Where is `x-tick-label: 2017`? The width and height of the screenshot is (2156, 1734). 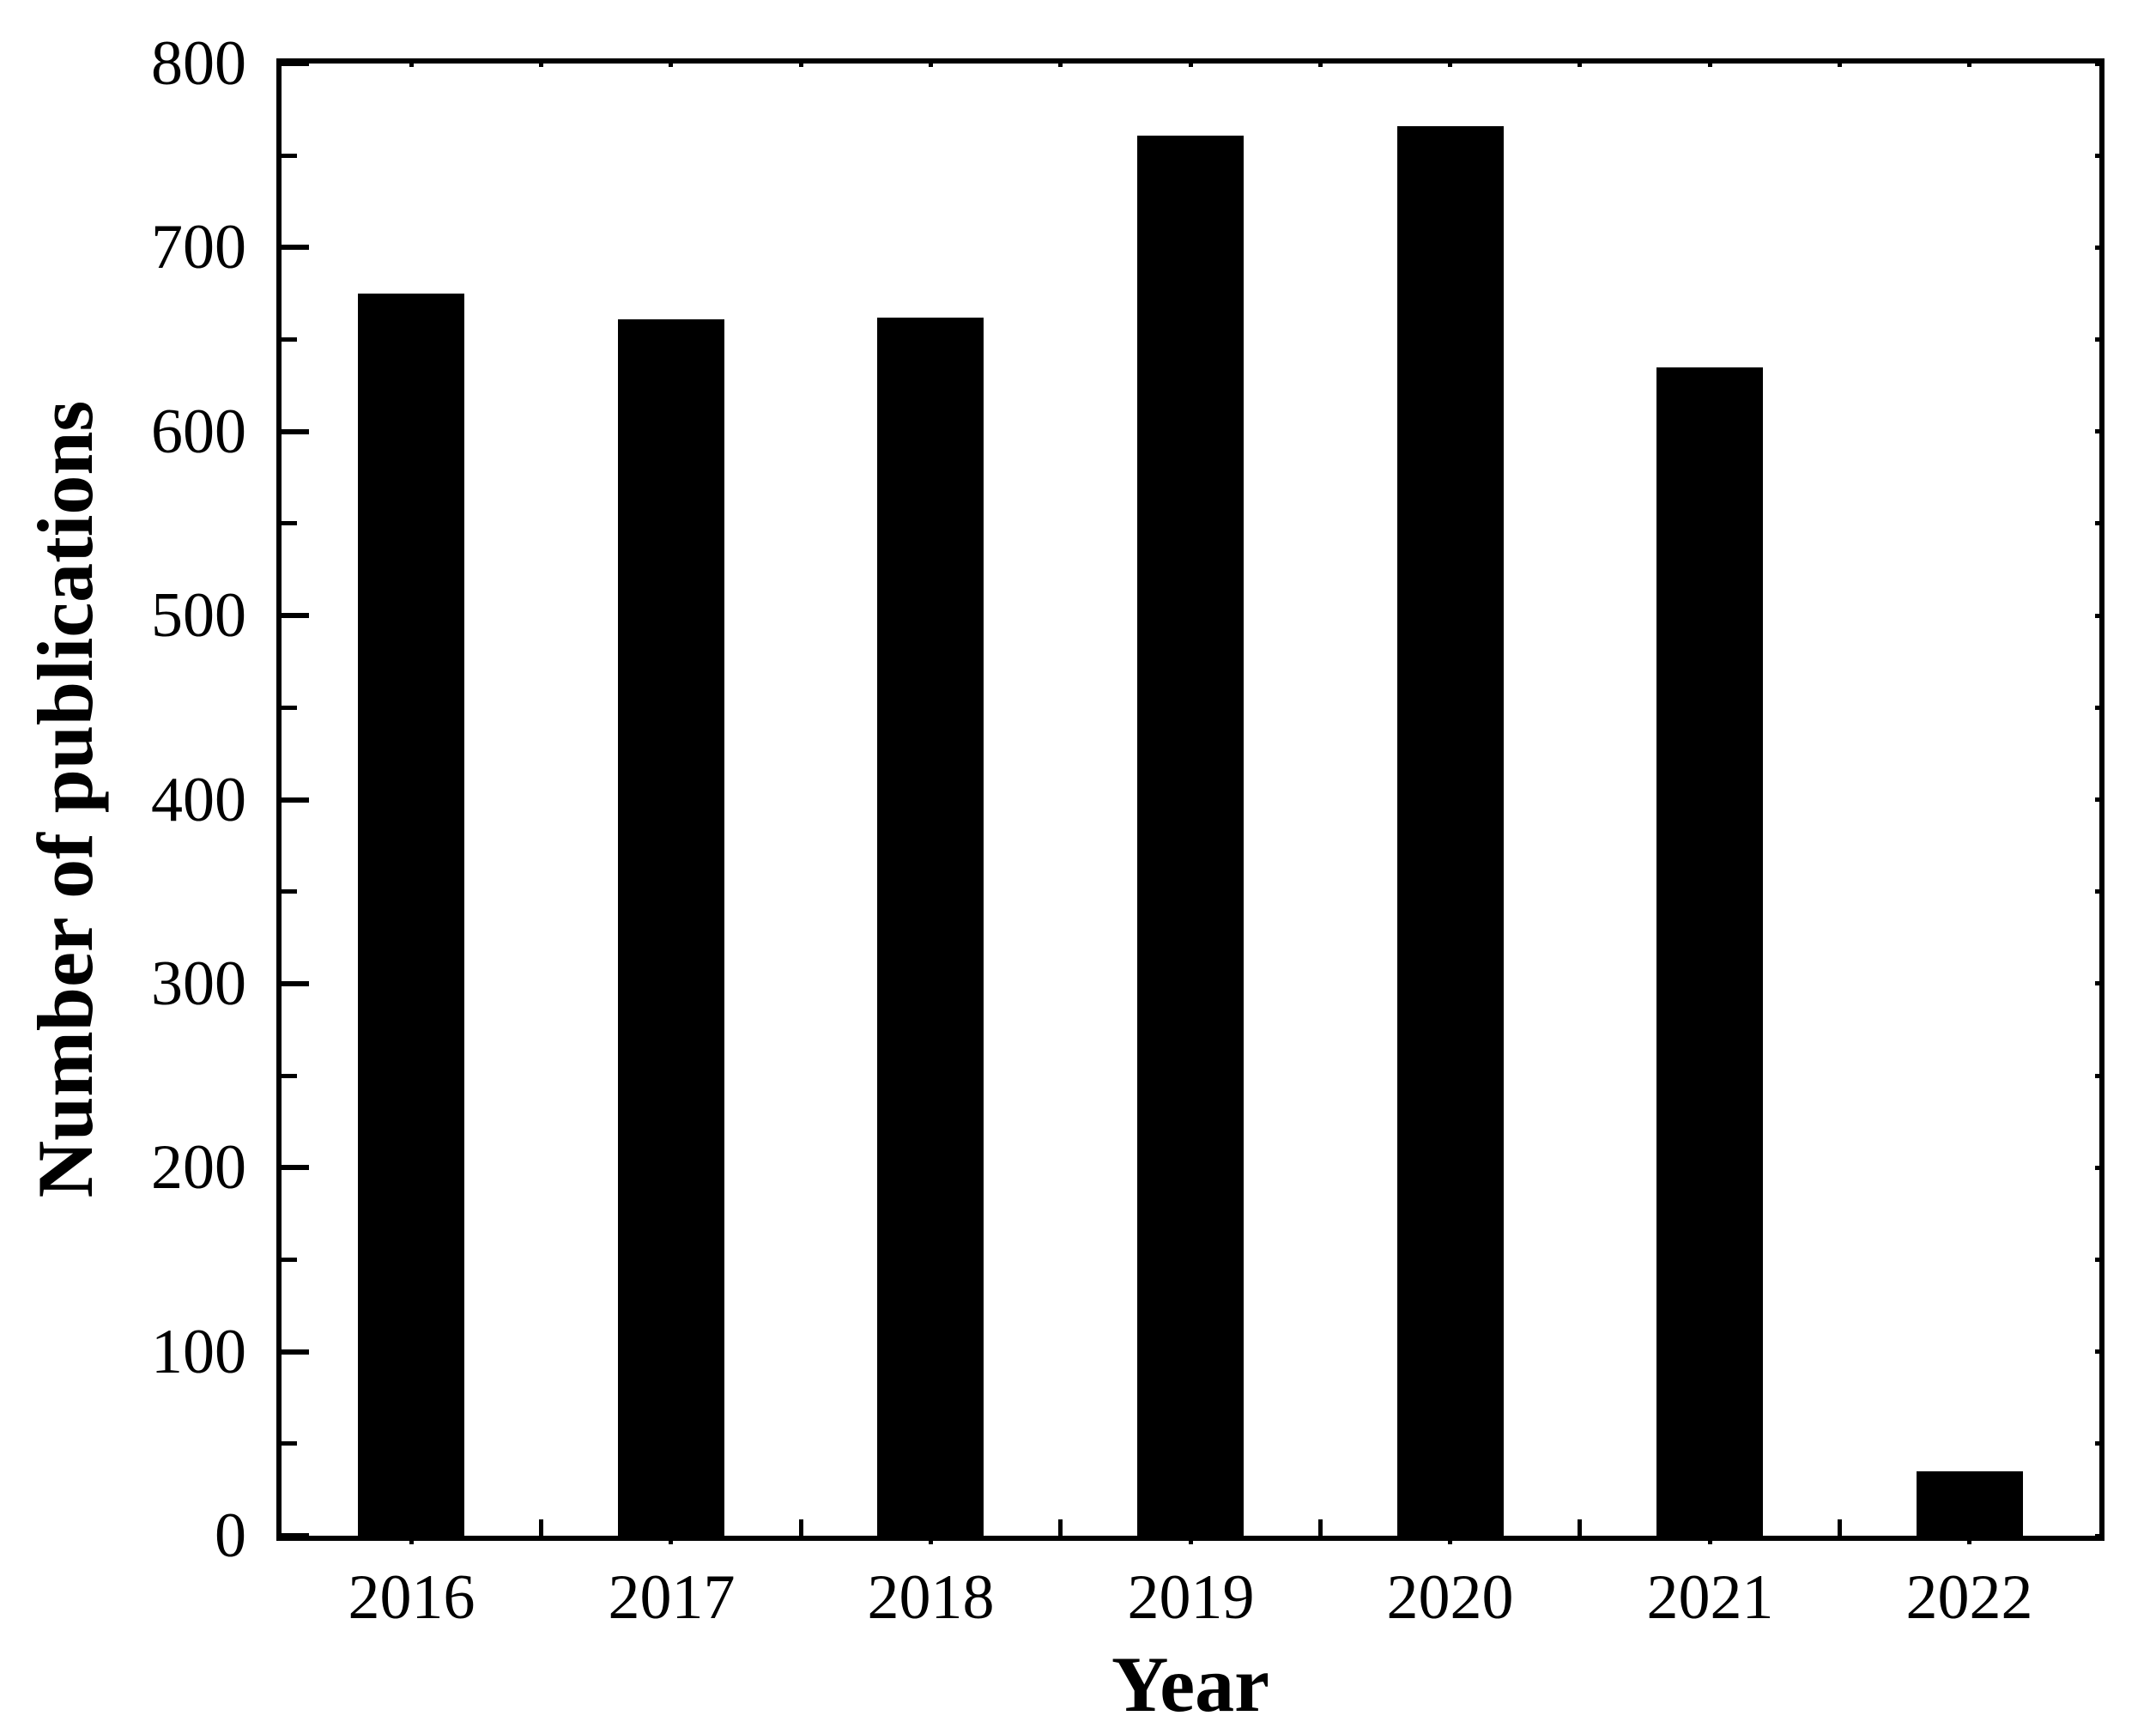 x-tick-label: 2017 is located at coordinates (672, 1597).